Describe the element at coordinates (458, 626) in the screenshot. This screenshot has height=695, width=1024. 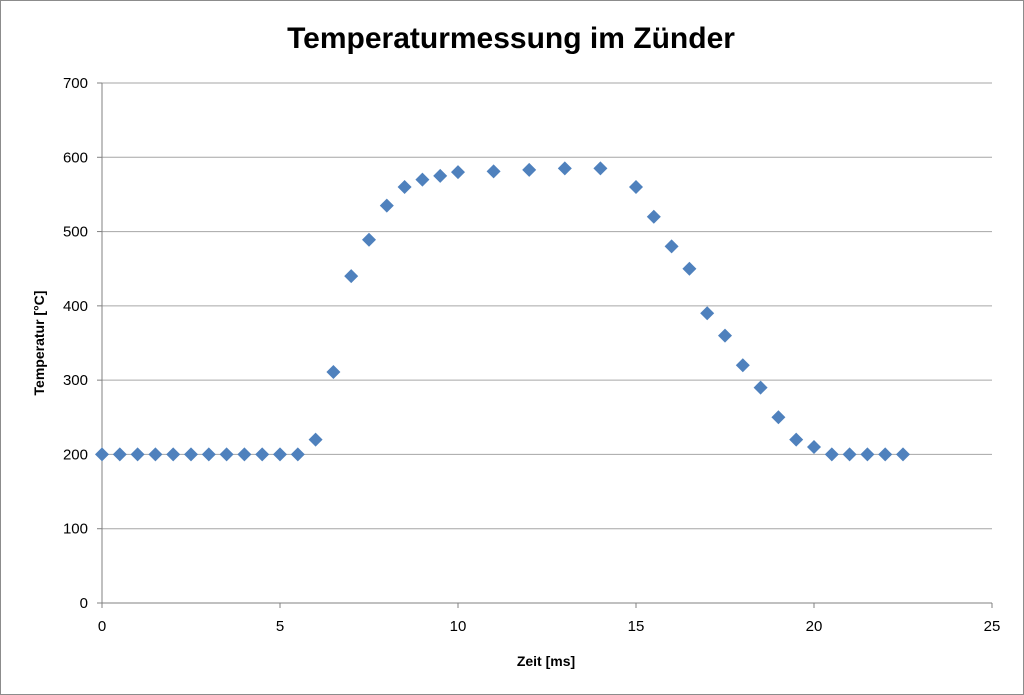
I see `x-tick-label: 10` at that location.